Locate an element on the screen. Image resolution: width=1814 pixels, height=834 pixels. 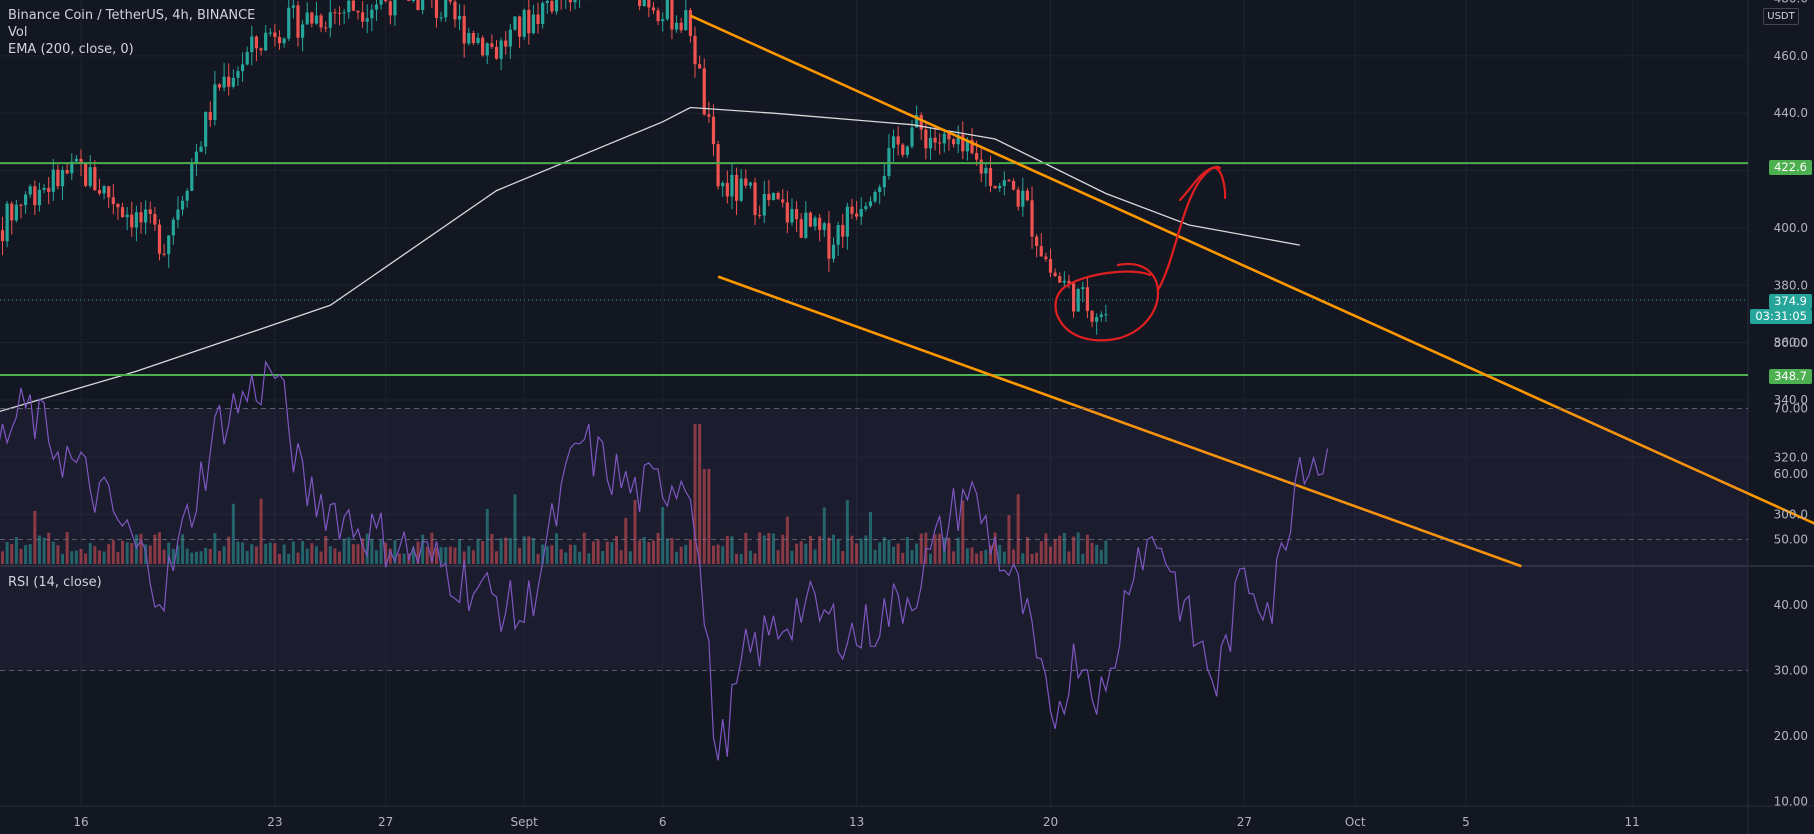
resistance-price-tag: 422.6 is located at coordinates (1790, 167).